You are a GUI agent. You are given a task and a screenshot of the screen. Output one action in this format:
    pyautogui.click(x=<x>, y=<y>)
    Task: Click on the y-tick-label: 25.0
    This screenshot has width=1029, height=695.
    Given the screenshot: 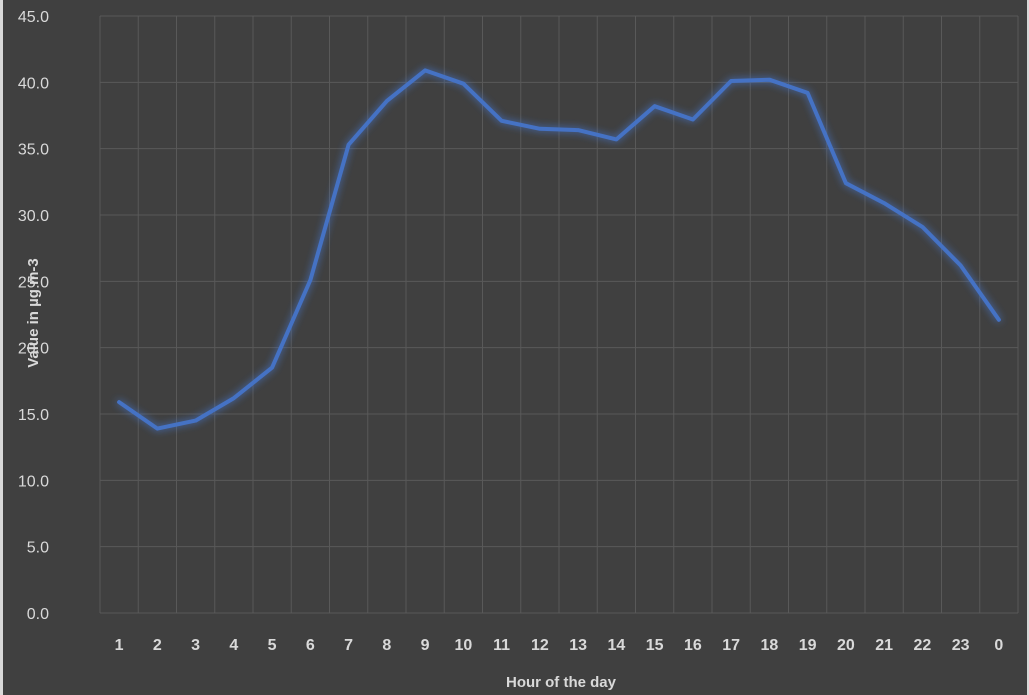 What is the action you would take?
    pyautogui.click(x=33, y=282)
    